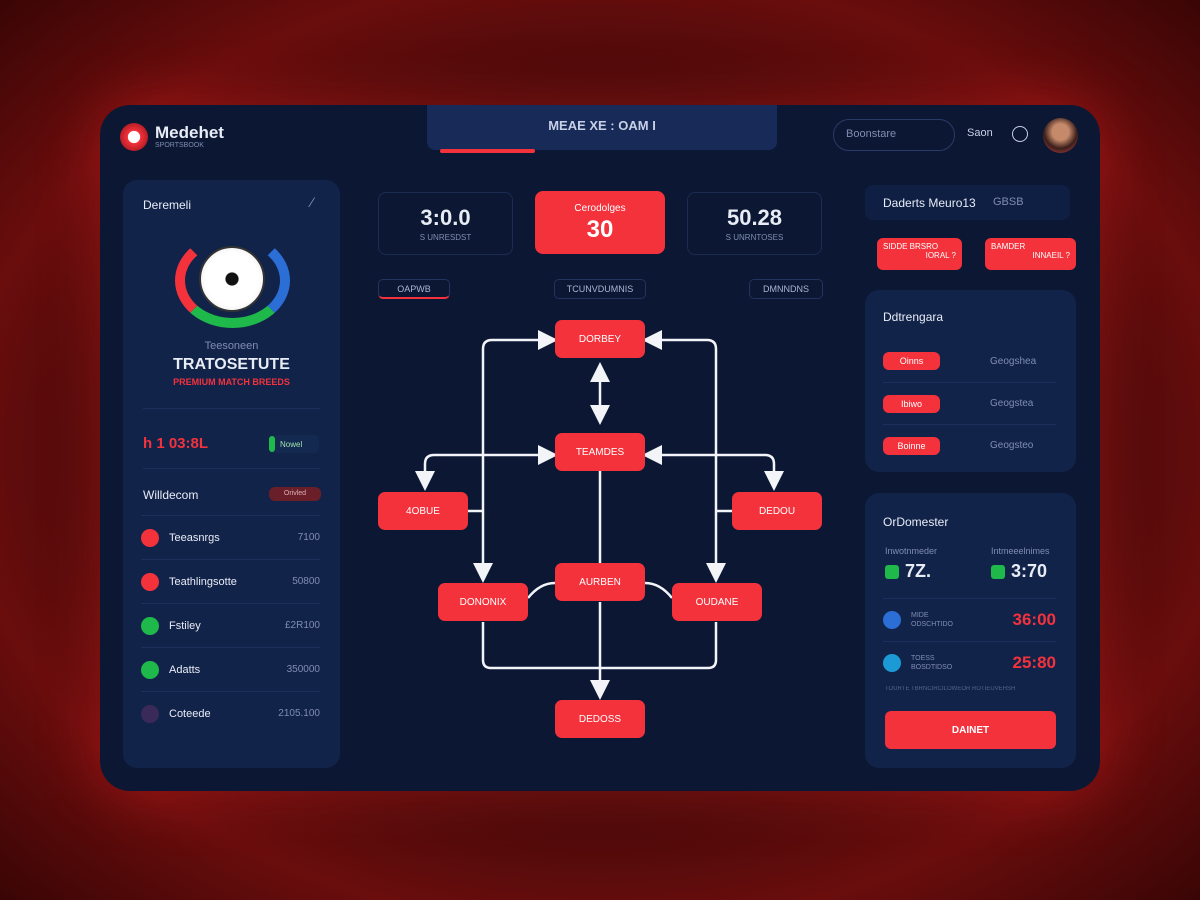 The image size is (1200, 900). I want to click on stat-value: 3:0.0, so click(445, 217).